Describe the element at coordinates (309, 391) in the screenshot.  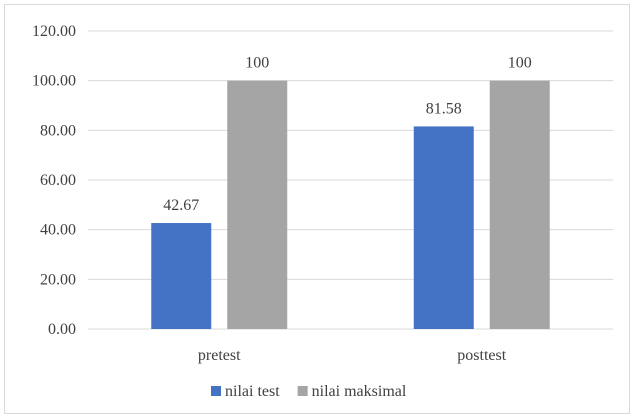
I see `legend: nilai test nilai maksimal` at that location.